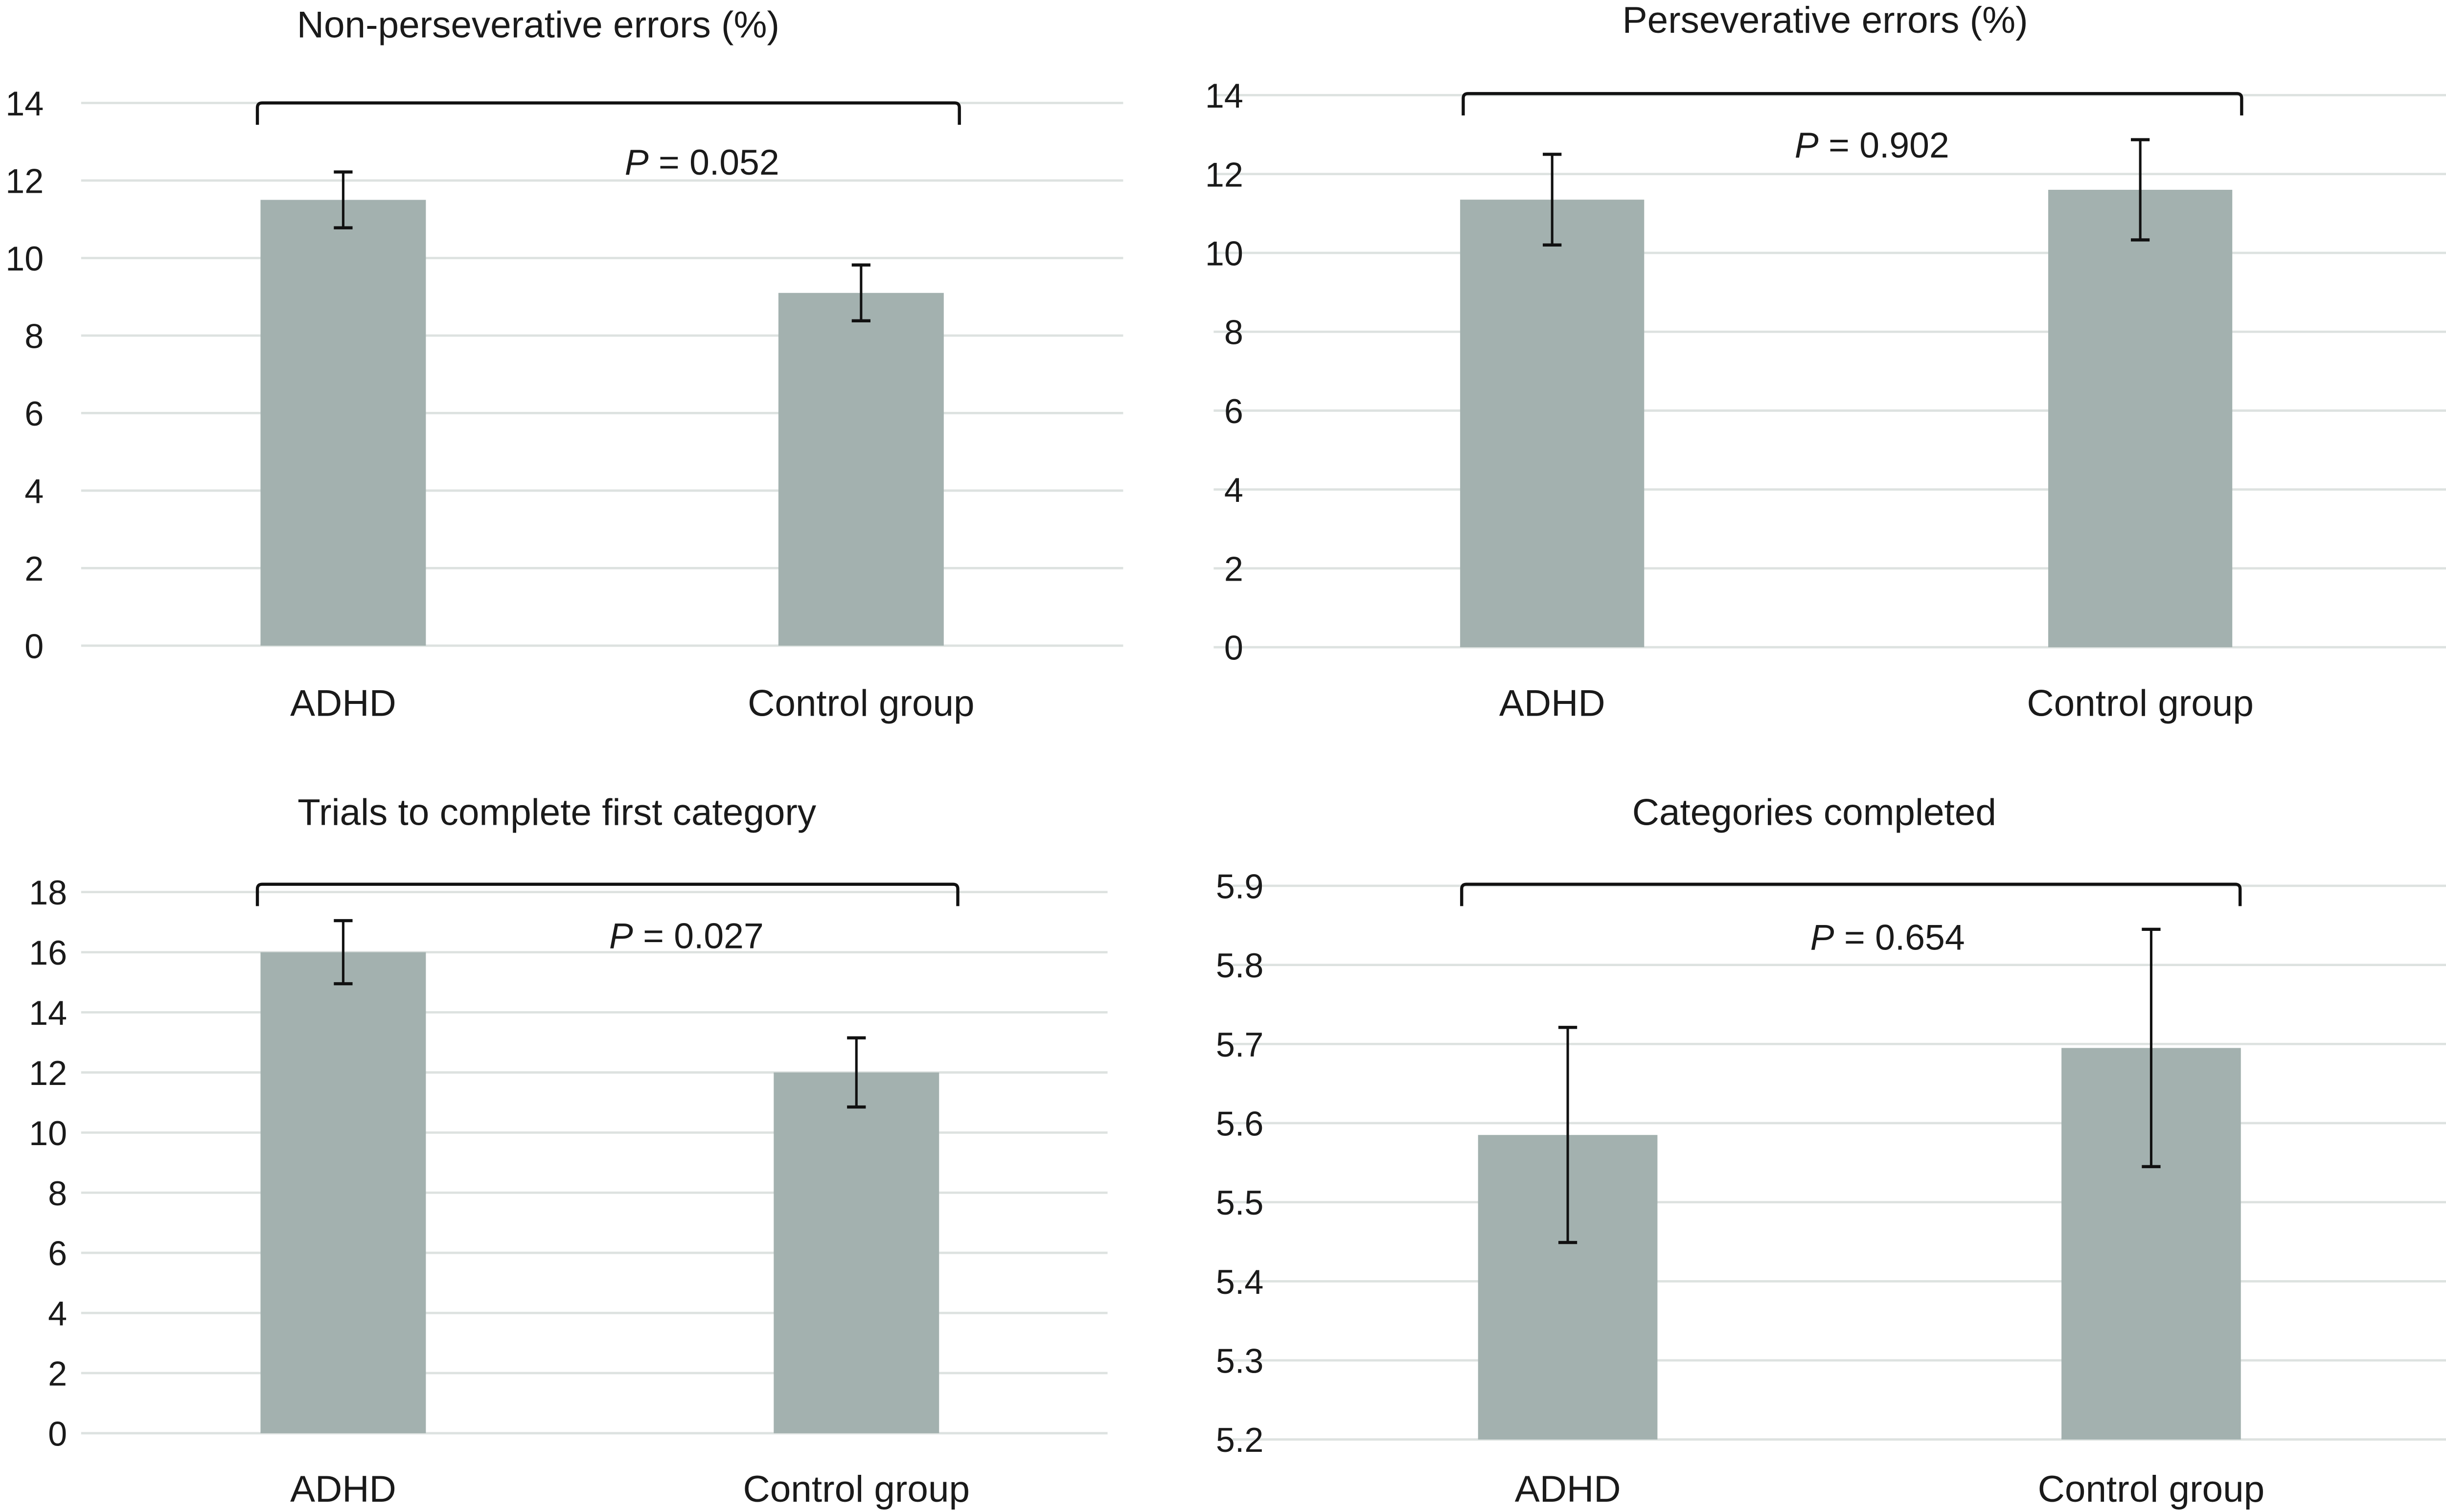 Image resolution: width=2446 pixels, height=1512 pixels. I want to click on y-tick-label: 5.7, so click(1239, 1045).